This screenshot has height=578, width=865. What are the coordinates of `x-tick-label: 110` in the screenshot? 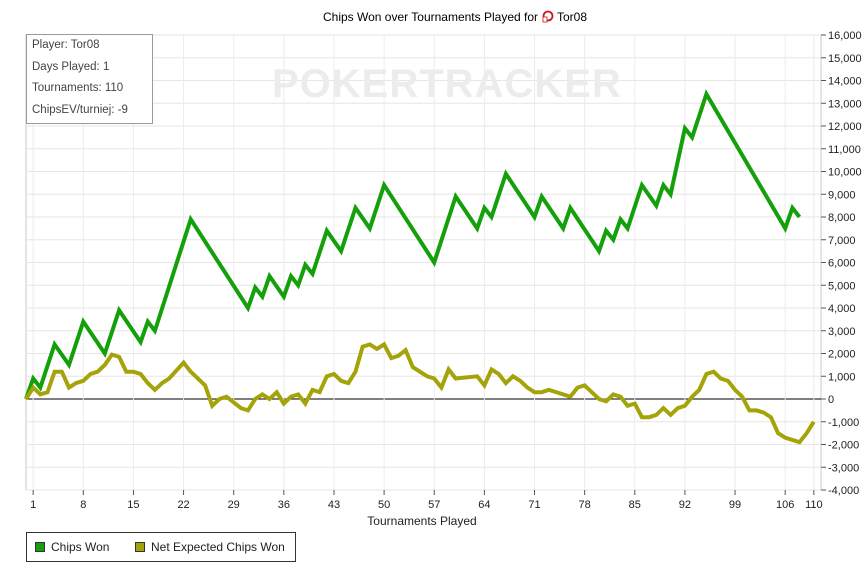 It's located at (814, 505).